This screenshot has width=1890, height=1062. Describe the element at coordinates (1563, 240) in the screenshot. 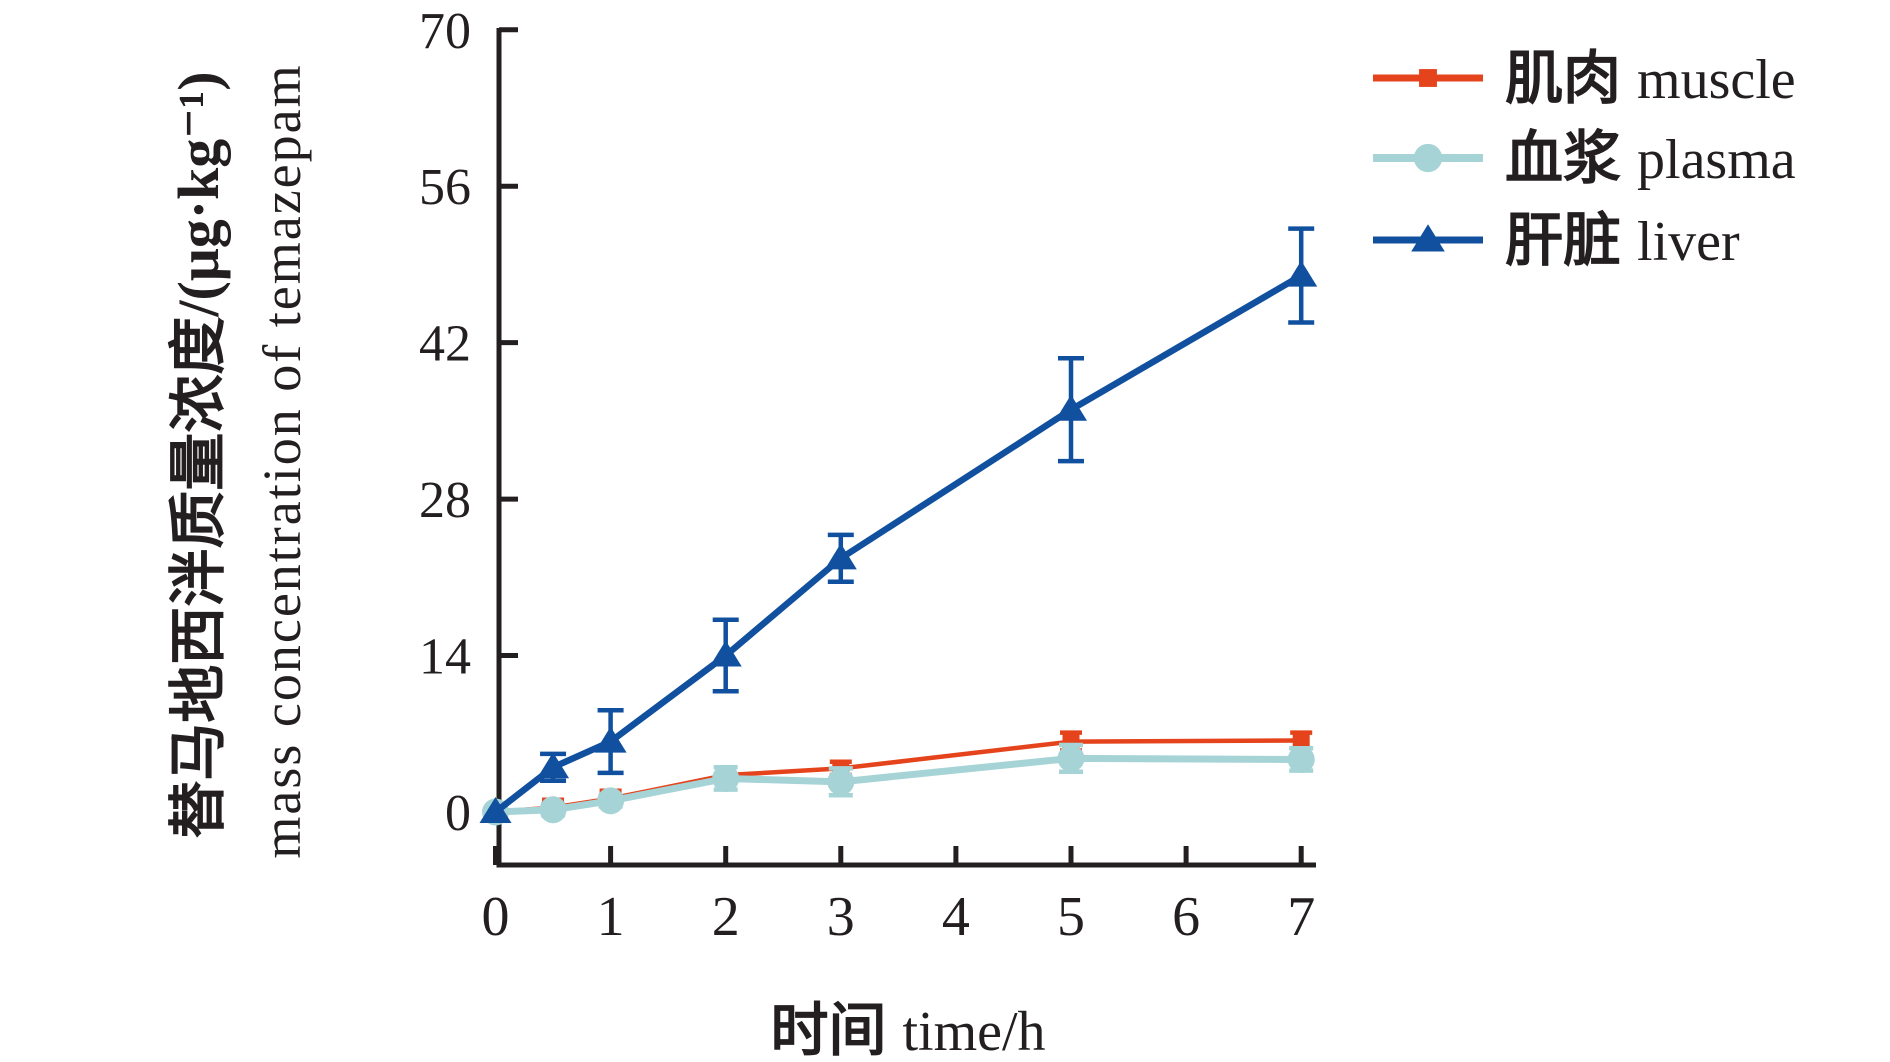

I see `legend-label-cjk: 肝脏` at that location.